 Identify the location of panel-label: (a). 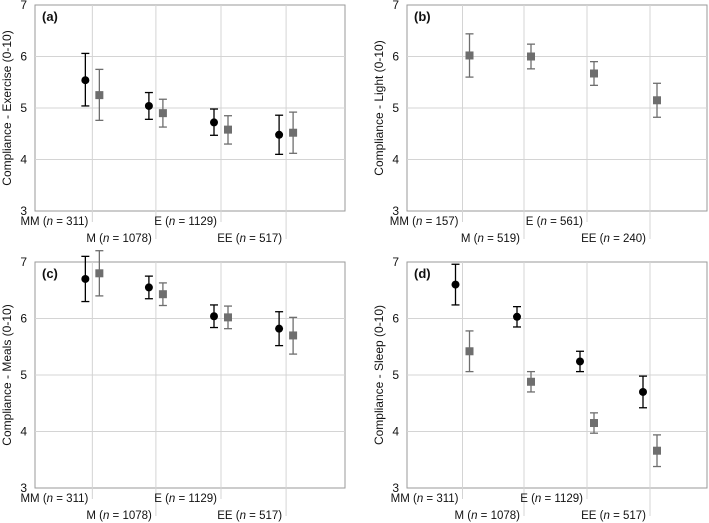
(50, 16).